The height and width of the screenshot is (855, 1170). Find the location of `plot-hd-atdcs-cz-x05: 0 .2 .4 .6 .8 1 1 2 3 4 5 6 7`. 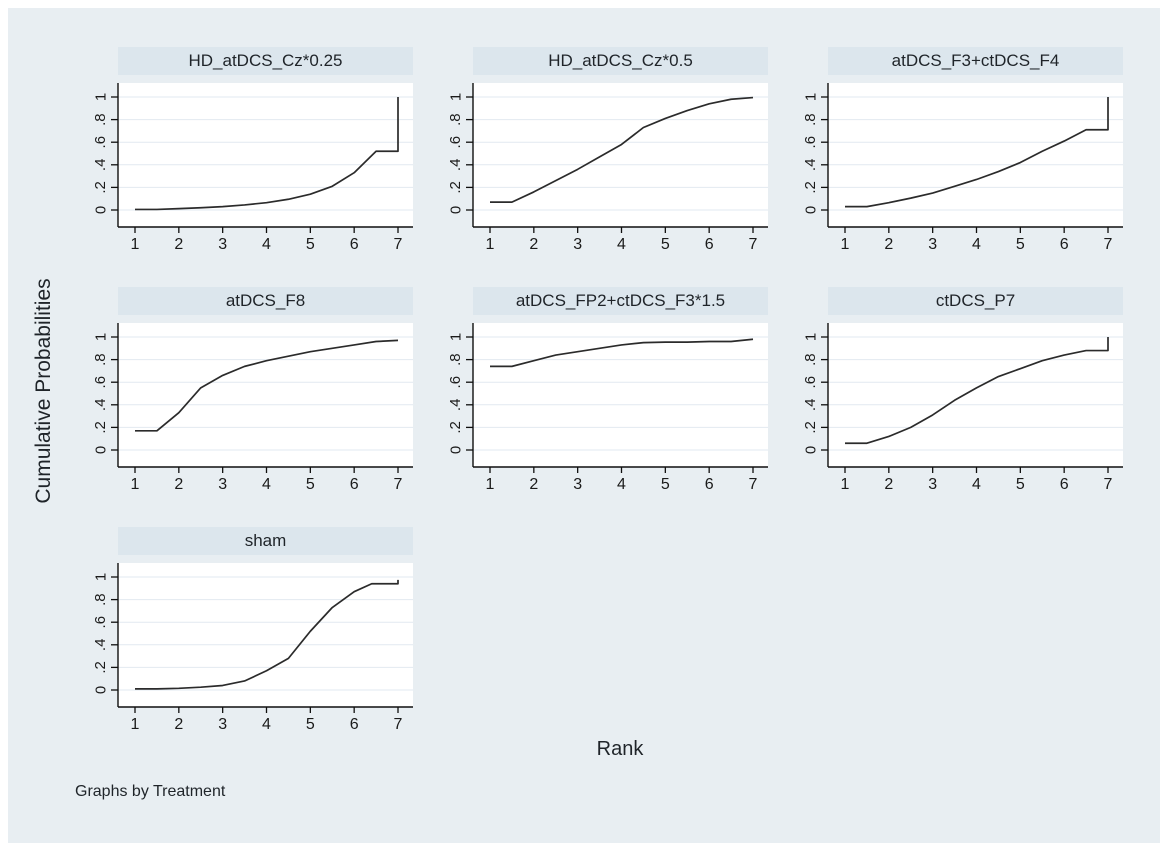

plot-hd-atdcs-cz-x05: 0 .2 .4 .6 .8 1 1 2 3 4 5 6 7 is located at coordinates (607, 168).